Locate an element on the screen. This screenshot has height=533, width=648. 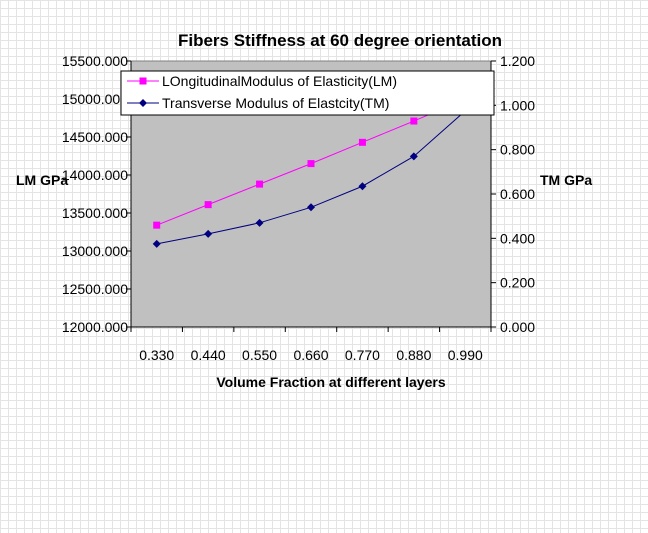
x-tick-label: 0.880 is located at coordinates (413, 355).